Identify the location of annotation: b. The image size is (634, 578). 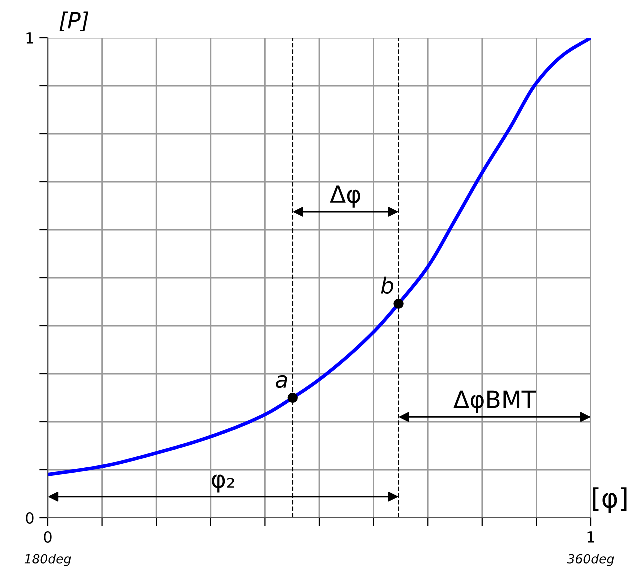
(387, 285).